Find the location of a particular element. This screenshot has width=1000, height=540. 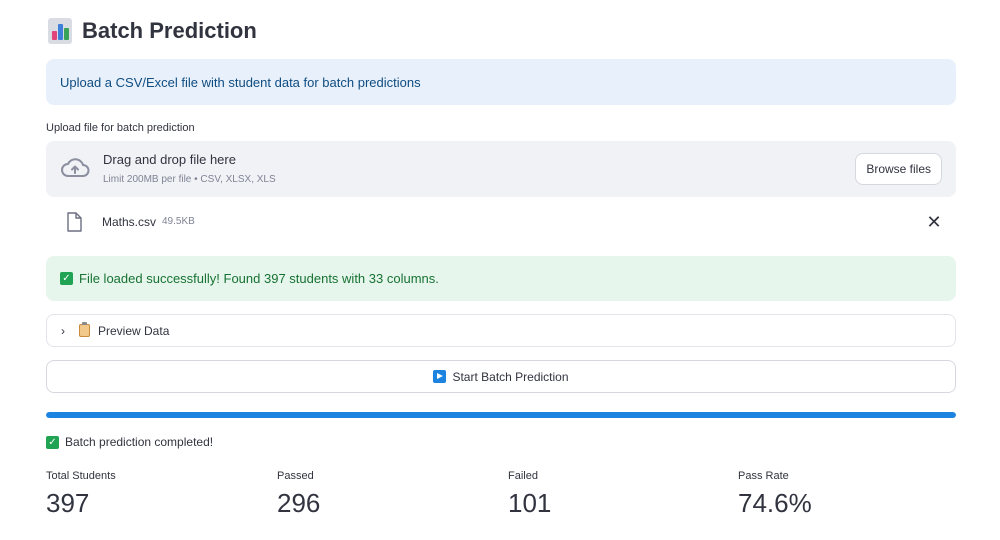

completed-text: Batch prediction completed! is located at coordinates (139, 442).